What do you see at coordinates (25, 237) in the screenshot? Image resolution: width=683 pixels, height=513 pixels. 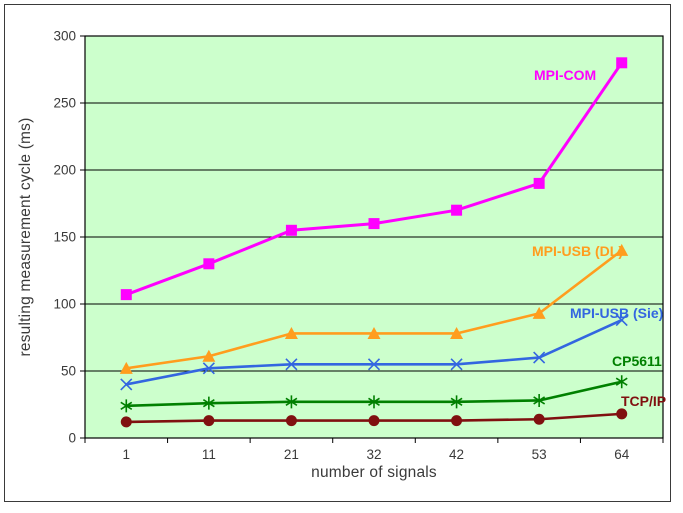 I see `y-axis-title: resulting measurement cycle (ms)` at bounding box center [25, 237].